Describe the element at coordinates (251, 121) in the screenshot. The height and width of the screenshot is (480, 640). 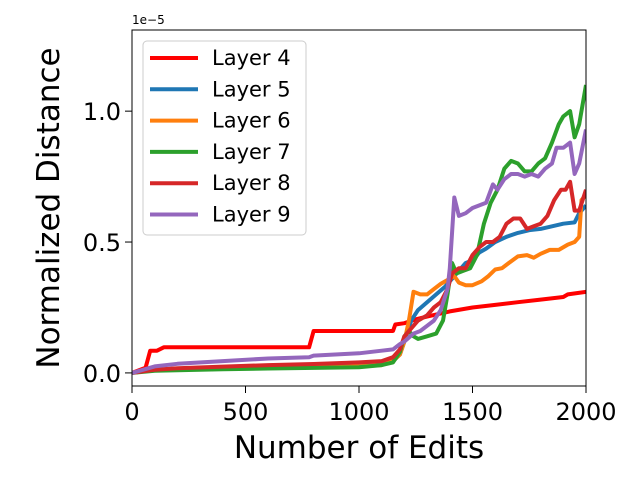
I see `legend-label: Layer 6` at that location.